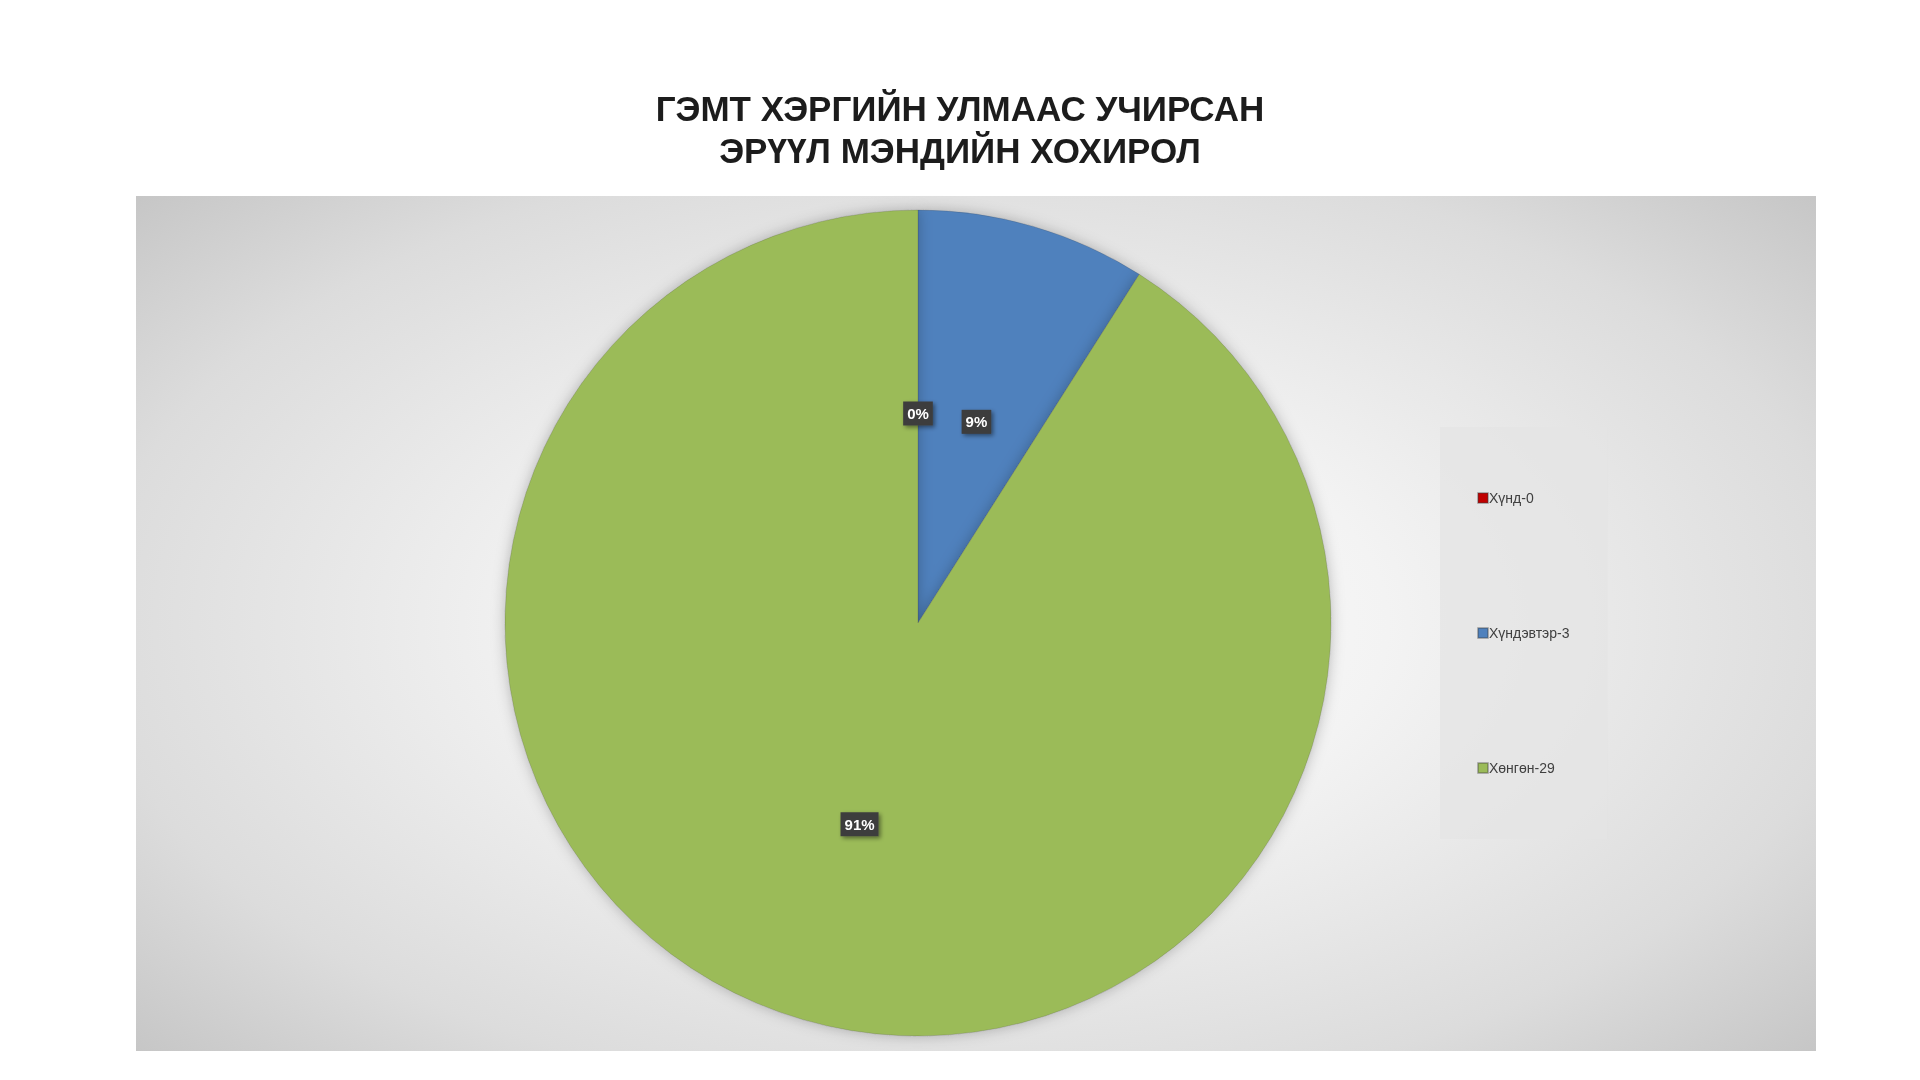  Describe the element at coordinates (859, 824) in the screenshot. I see `data-label: 91%` at that location.